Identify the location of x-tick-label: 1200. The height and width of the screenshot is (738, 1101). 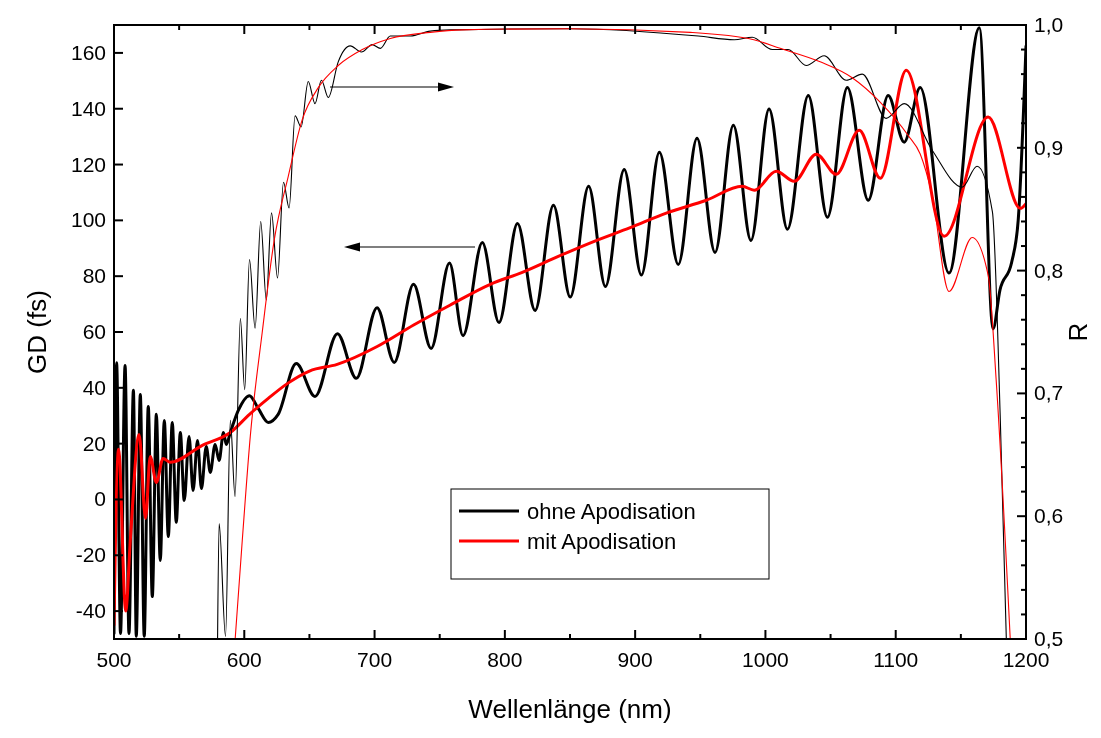
(1026, 659).